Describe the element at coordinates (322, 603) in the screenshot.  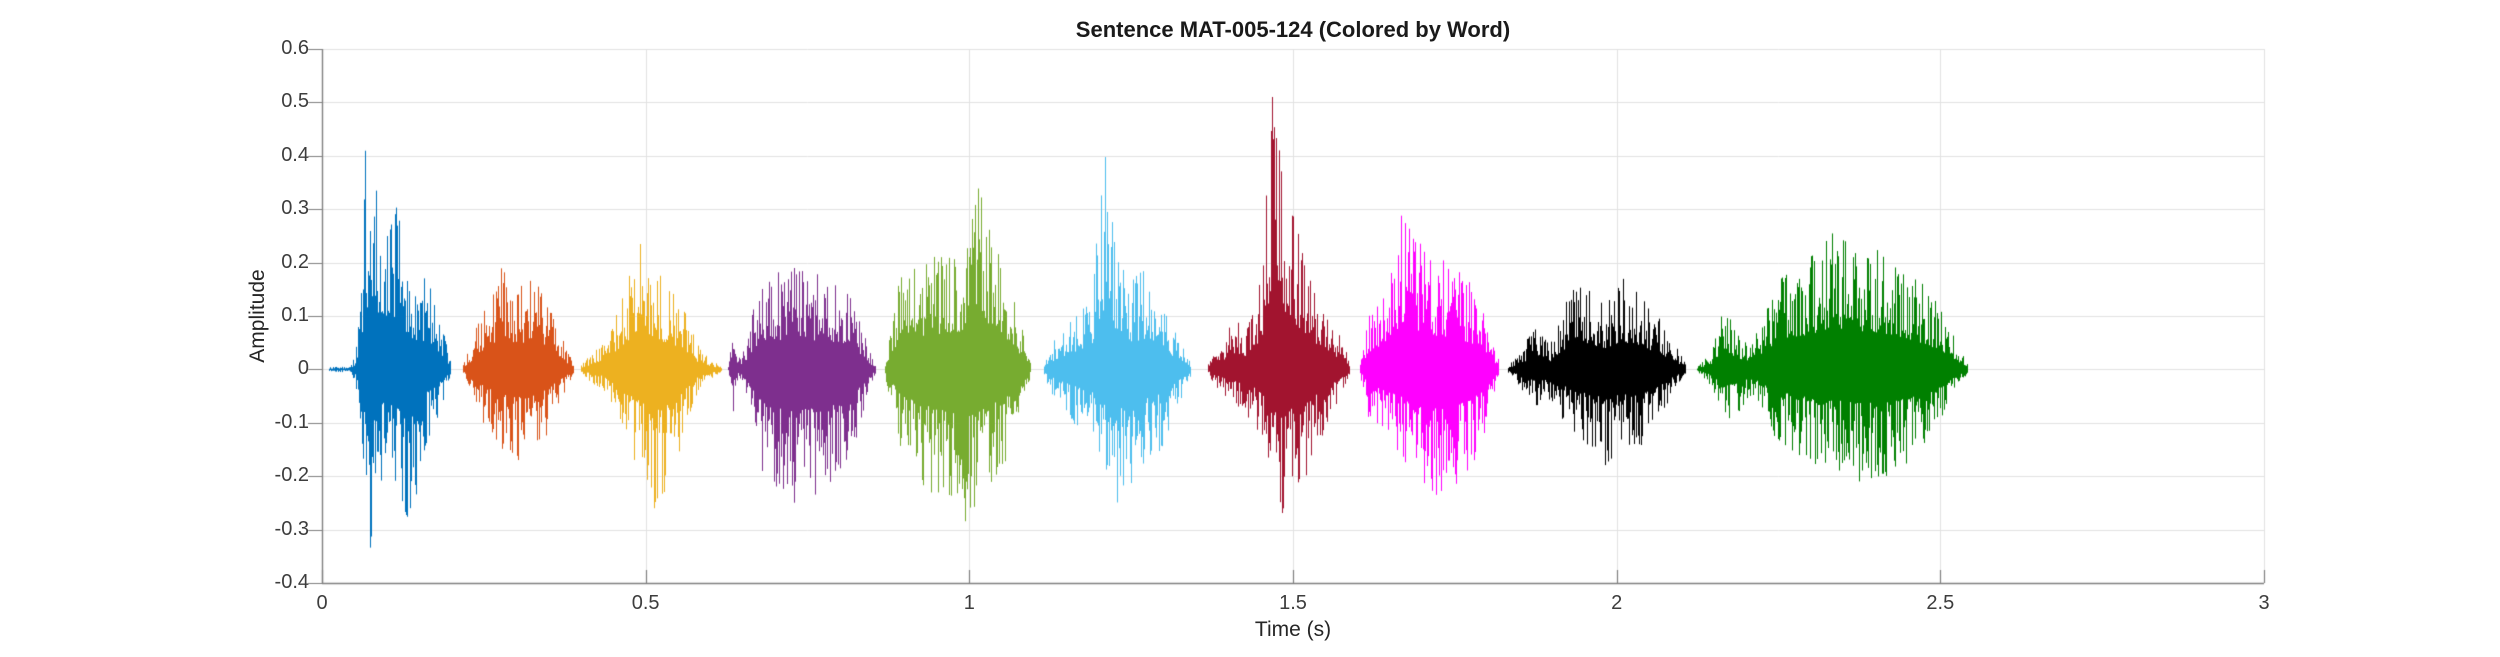
I see `x-tick-label: 0` at that location.